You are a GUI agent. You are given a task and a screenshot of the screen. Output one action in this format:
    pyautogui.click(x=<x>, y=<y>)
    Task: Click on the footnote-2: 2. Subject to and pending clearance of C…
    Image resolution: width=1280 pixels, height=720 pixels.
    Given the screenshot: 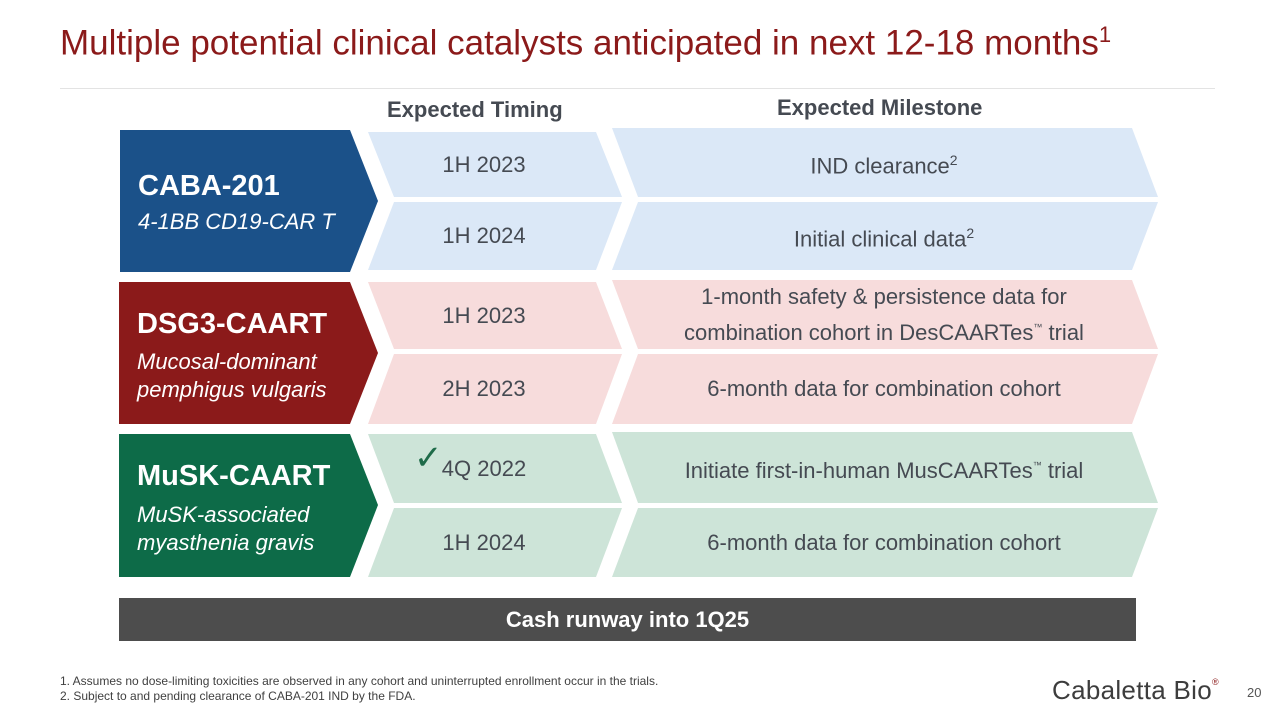 What is the action you would take?
    pyautogui.click(x=238, y=696)
    